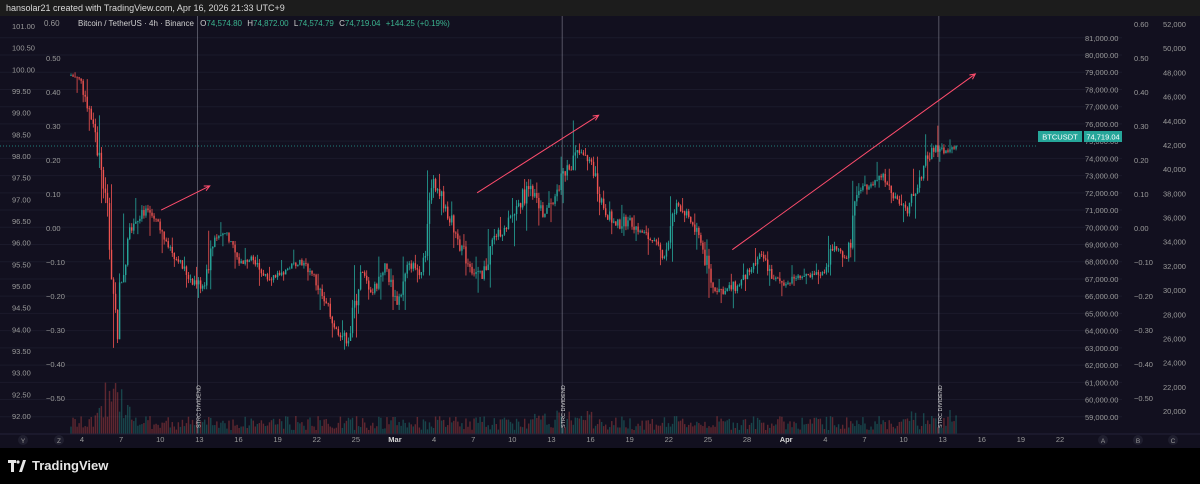 The height and width of the screenshot is (484, 1200). What do you see at coordinates (941, 406) in the screenshot?
I see `event-label: STRC DIVIDEND` at bounding box center [941, 406].